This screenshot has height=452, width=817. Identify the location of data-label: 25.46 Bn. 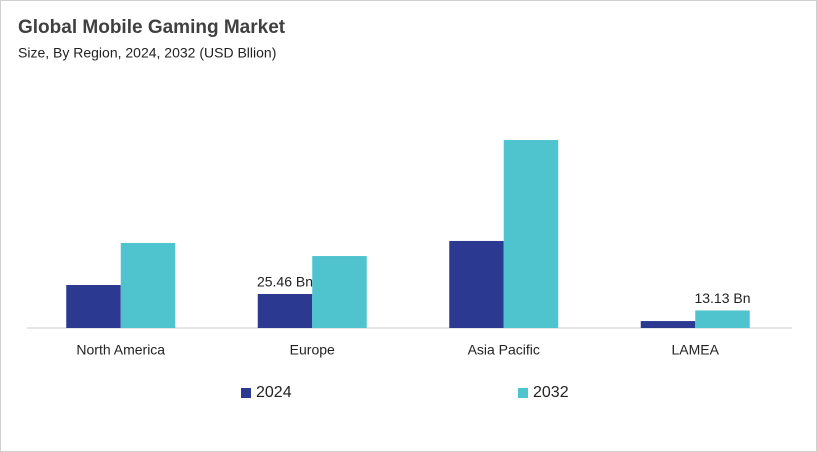
(285, 282).